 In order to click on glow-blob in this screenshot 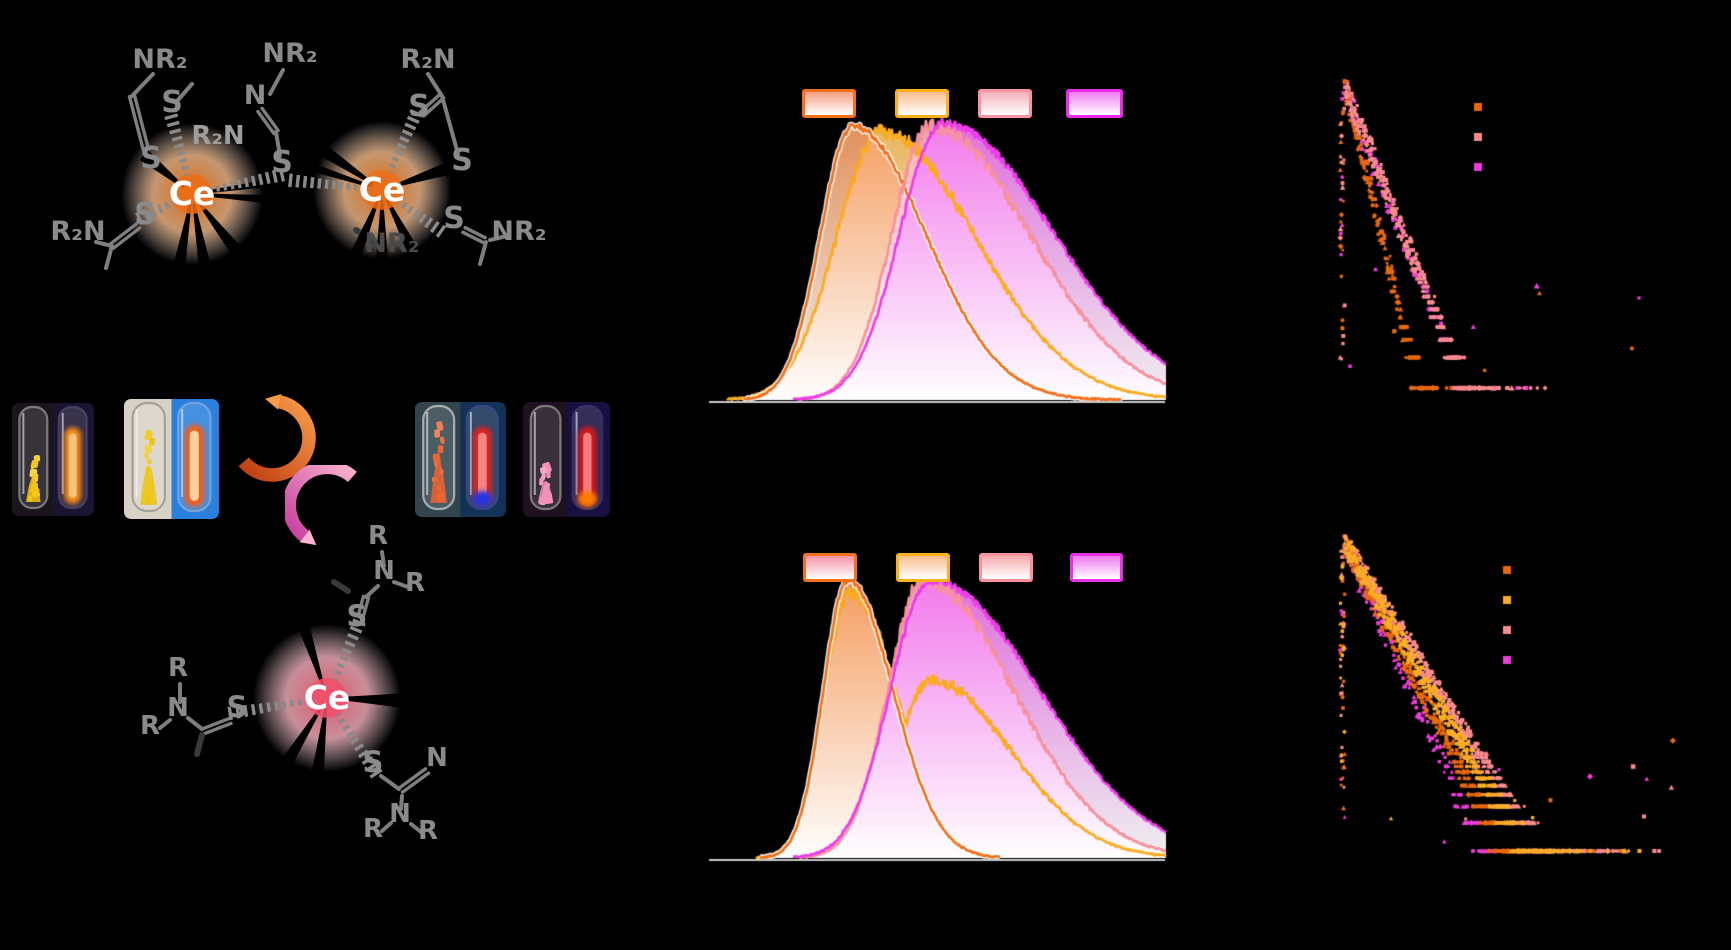, I will do `click(587, 499)`.